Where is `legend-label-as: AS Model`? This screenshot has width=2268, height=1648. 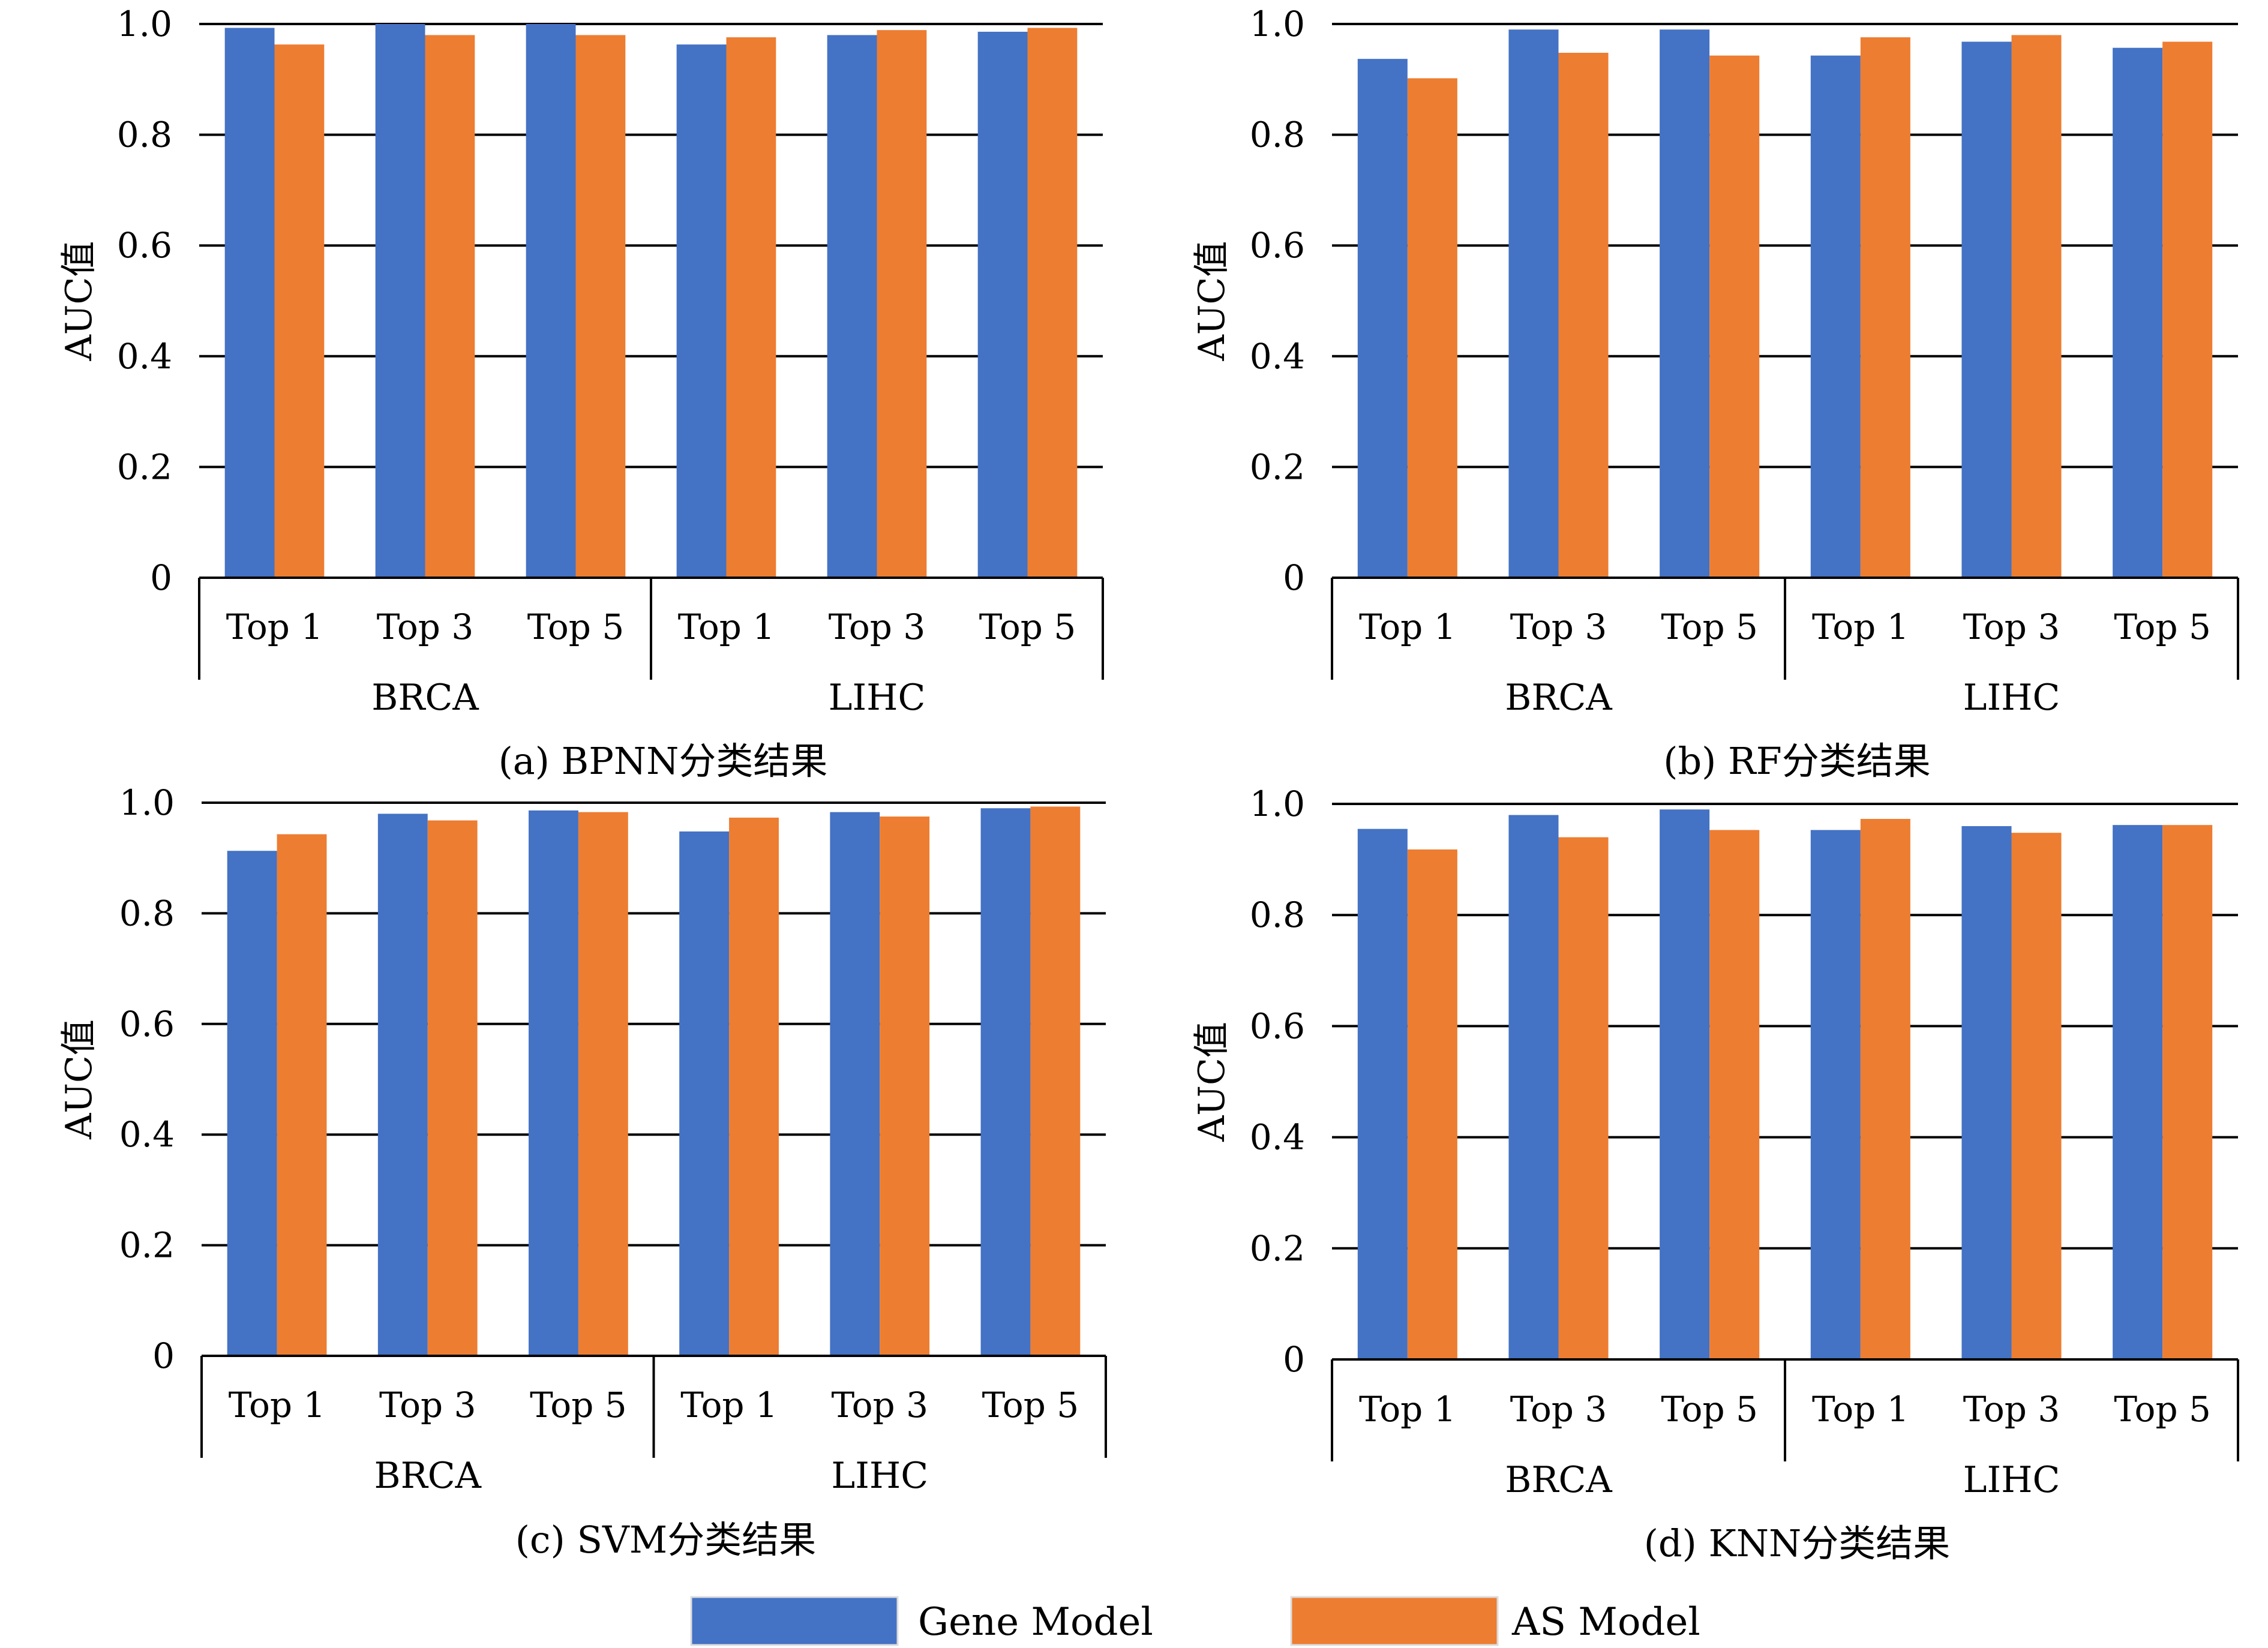 legend-label-as: AS Model is located at coordinates (1605, 1622).